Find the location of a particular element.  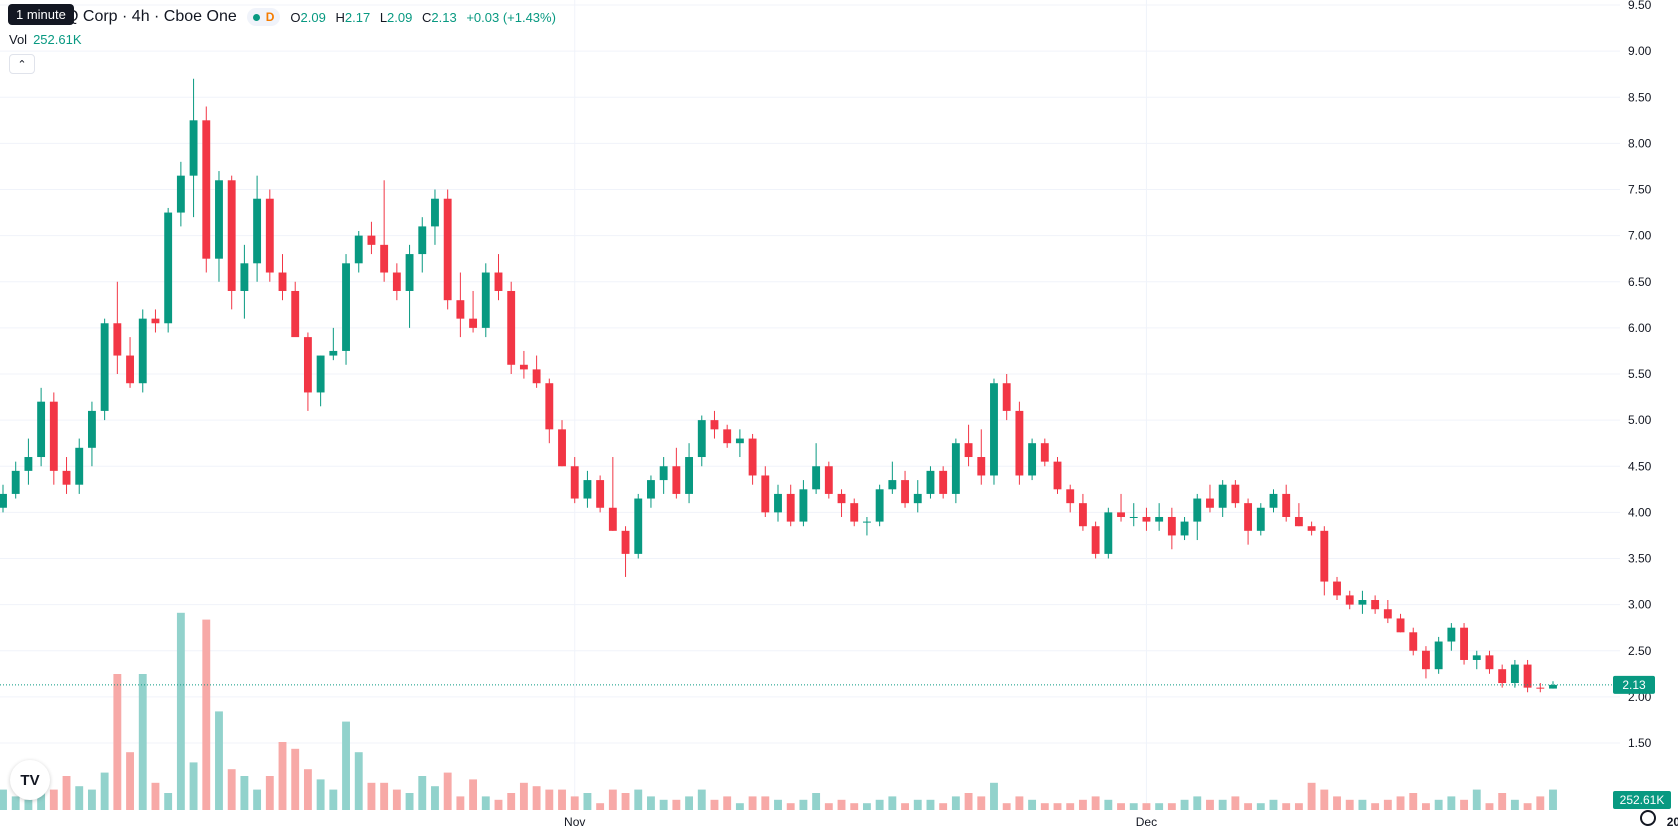

symbol-title: Q Corp · 4h · Cboe One is located at coordinates (151, 16).